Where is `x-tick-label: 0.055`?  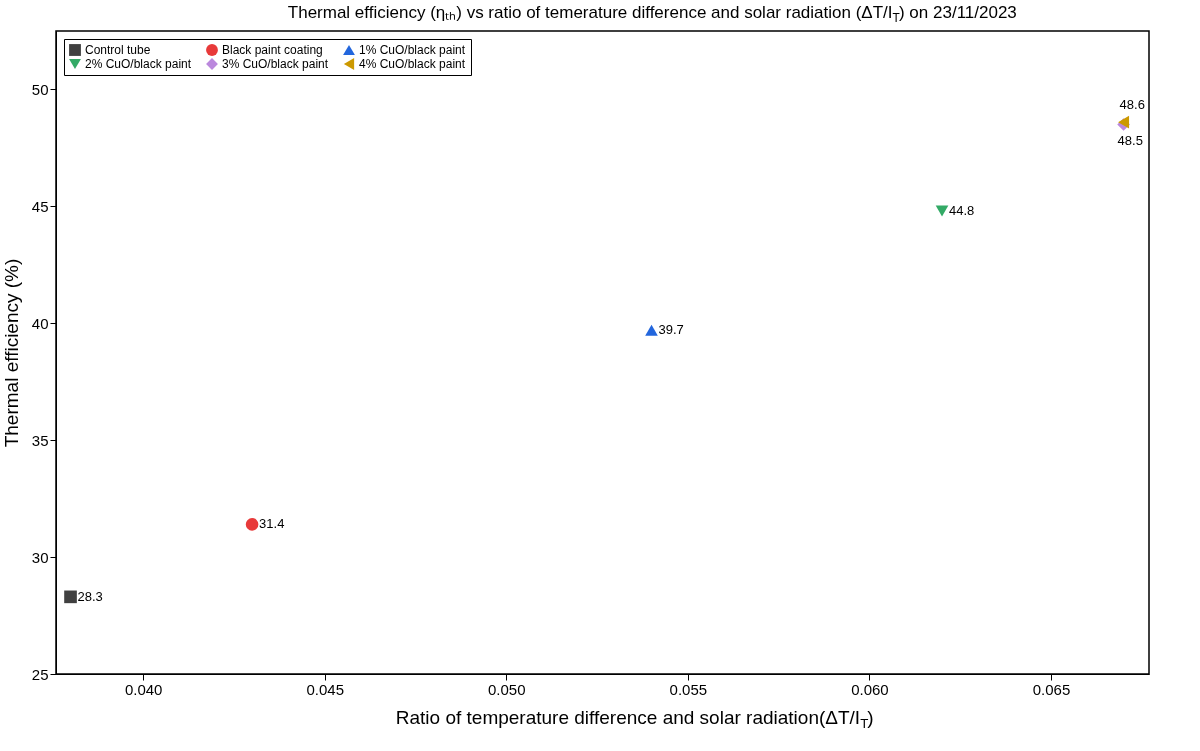
x-tick-label: 0.055 is located at coordinates (688, 689).